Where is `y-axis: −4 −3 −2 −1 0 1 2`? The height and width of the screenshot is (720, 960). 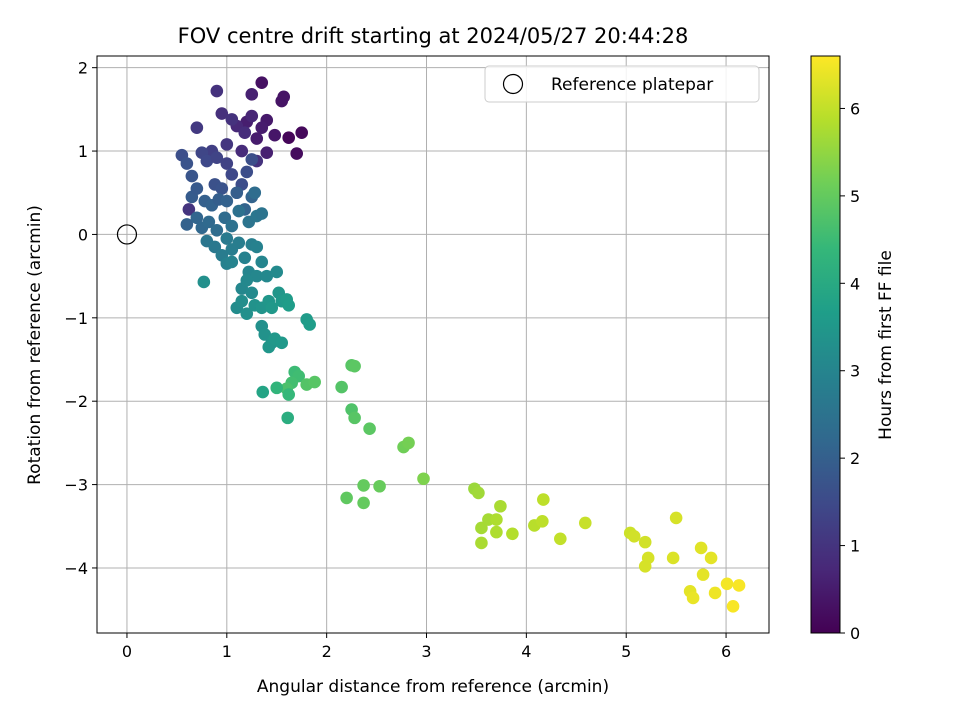 y-axis: −4 −3 −2 −1 0 1 2 is located at coordinates (80, 318).